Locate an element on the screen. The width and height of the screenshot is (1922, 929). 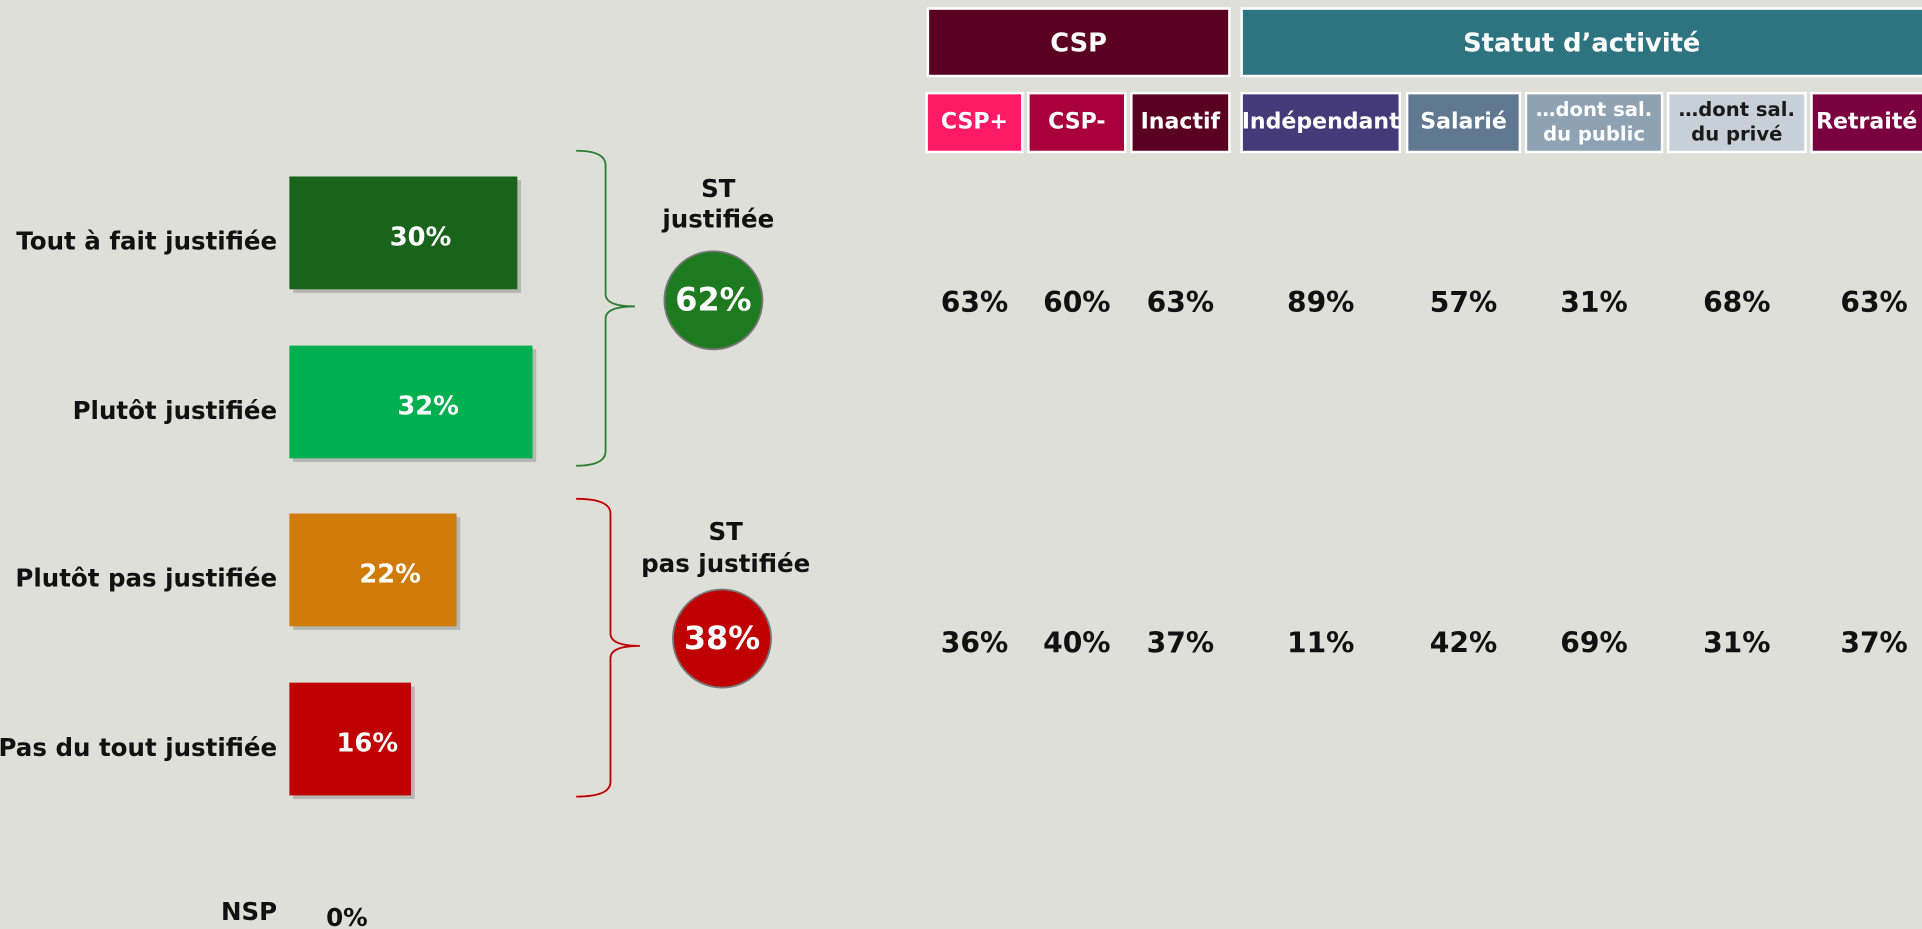
table-cell: 69% is located at coordinates (1593, 643).